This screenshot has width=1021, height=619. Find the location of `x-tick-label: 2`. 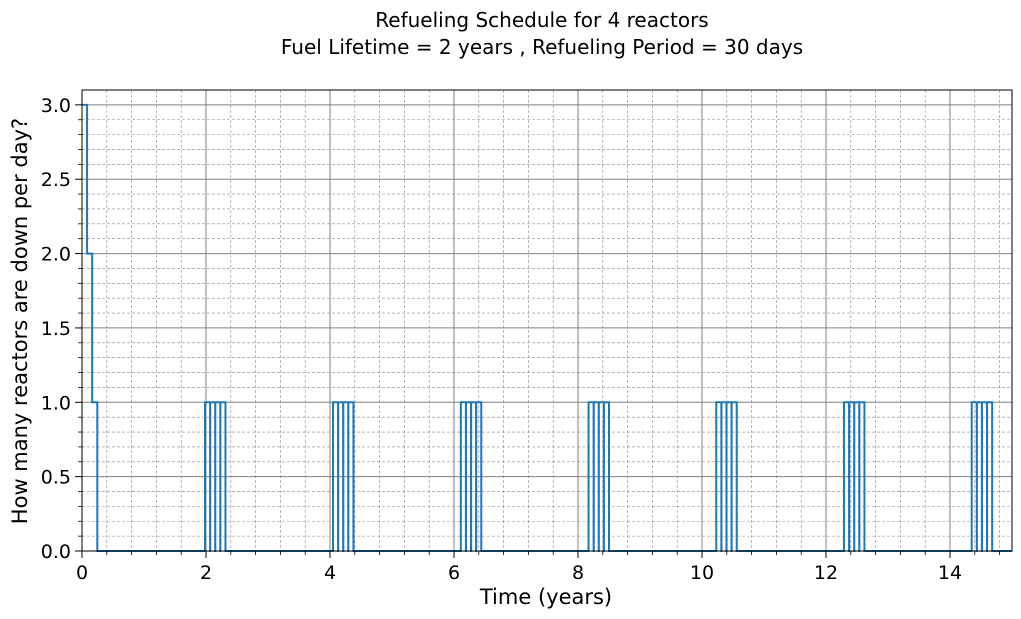

x-tick-label: 2 is located at coordinates (206, 573).